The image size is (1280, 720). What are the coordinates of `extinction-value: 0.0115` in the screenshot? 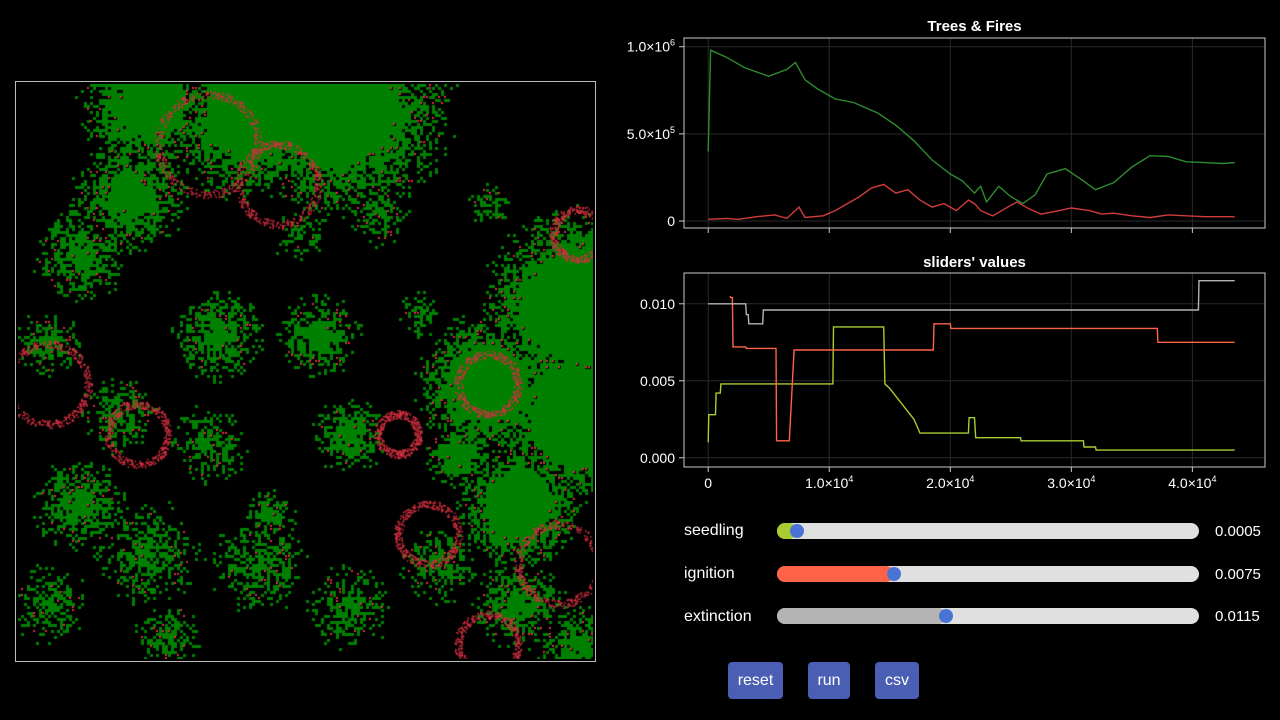 It's located at (1237, 616).